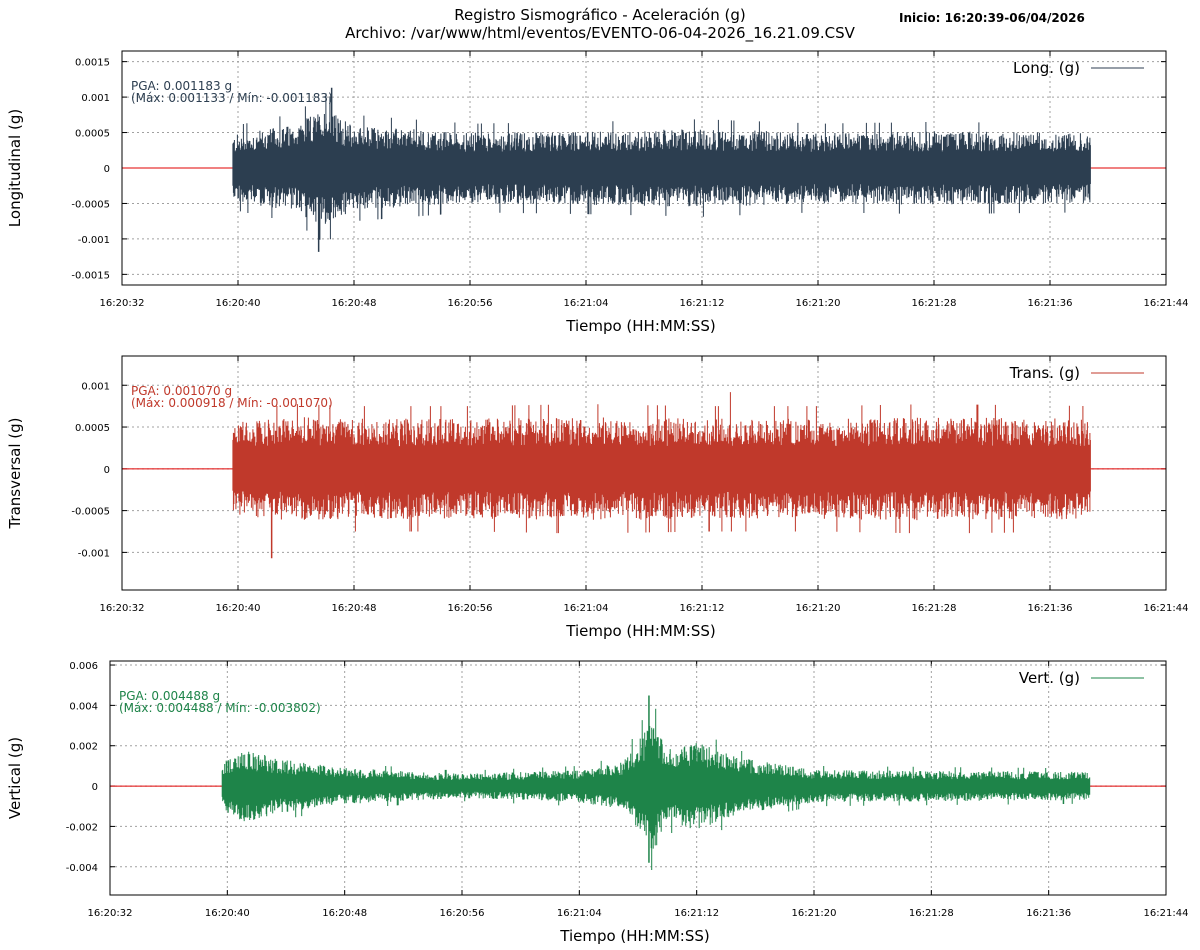 Image resolution: width=1200 pixels, height=950 pixels. What do you see at coordinates (600, 15) in the screenshot?
I see `chart-title-line1: Registro Sismográfico - Aceleración (g)` at bounding box center [600, 15].